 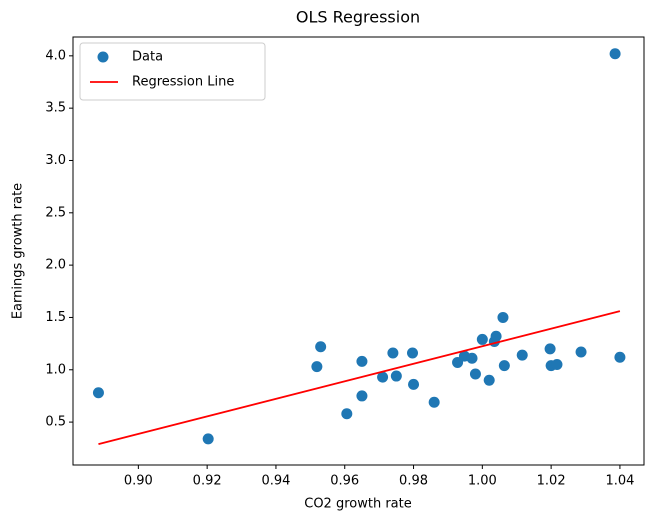 What do you see at coordinates (55, 369) in the screenshot?
I see `y-tick-label: 1.0` at bounding box center [55, 369].